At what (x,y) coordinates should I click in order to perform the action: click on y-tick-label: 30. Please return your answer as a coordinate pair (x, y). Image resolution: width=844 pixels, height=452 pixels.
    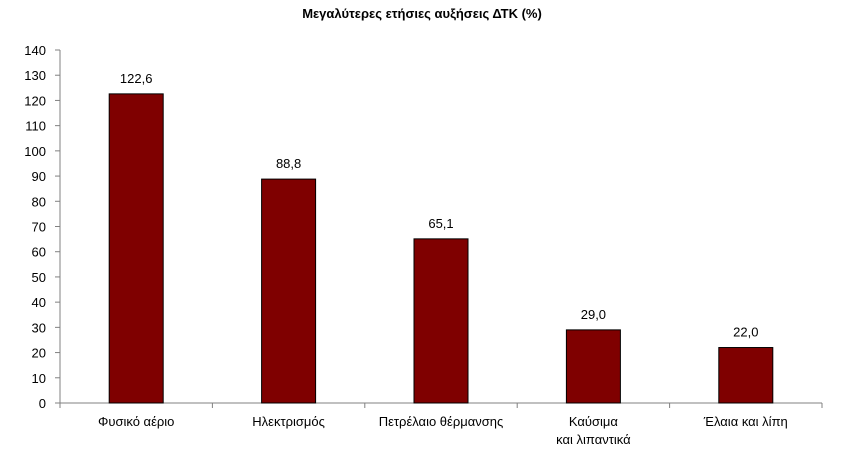
    Looking at the image, I should click on (39, 327).